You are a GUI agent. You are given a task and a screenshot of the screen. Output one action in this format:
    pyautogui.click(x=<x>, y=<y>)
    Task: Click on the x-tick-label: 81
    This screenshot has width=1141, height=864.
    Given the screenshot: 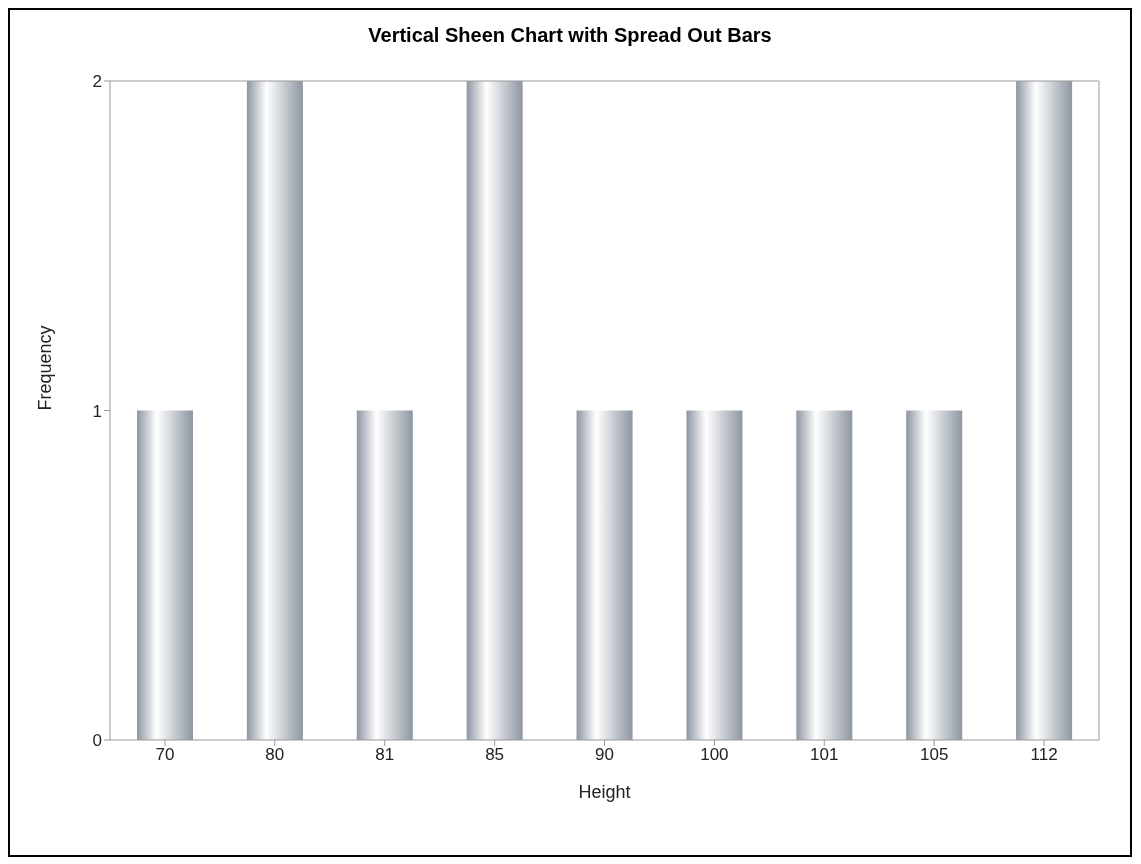 What is the action you would take?
    pyautogui.click(x=385, y=755)
    